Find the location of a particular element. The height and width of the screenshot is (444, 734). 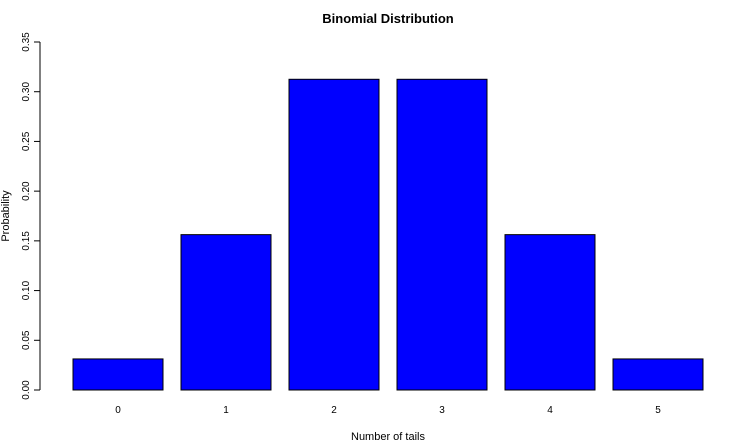

y-tick-label: 0.15 is located at coordinates (26, 241).